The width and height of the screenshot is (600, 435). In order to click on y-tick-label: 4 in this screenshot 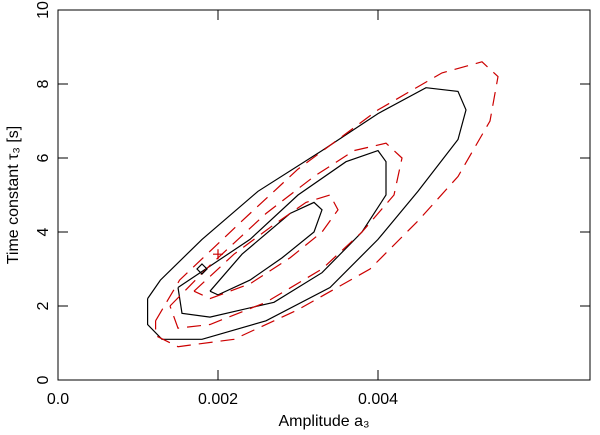, I will do `click(43, 231)`.